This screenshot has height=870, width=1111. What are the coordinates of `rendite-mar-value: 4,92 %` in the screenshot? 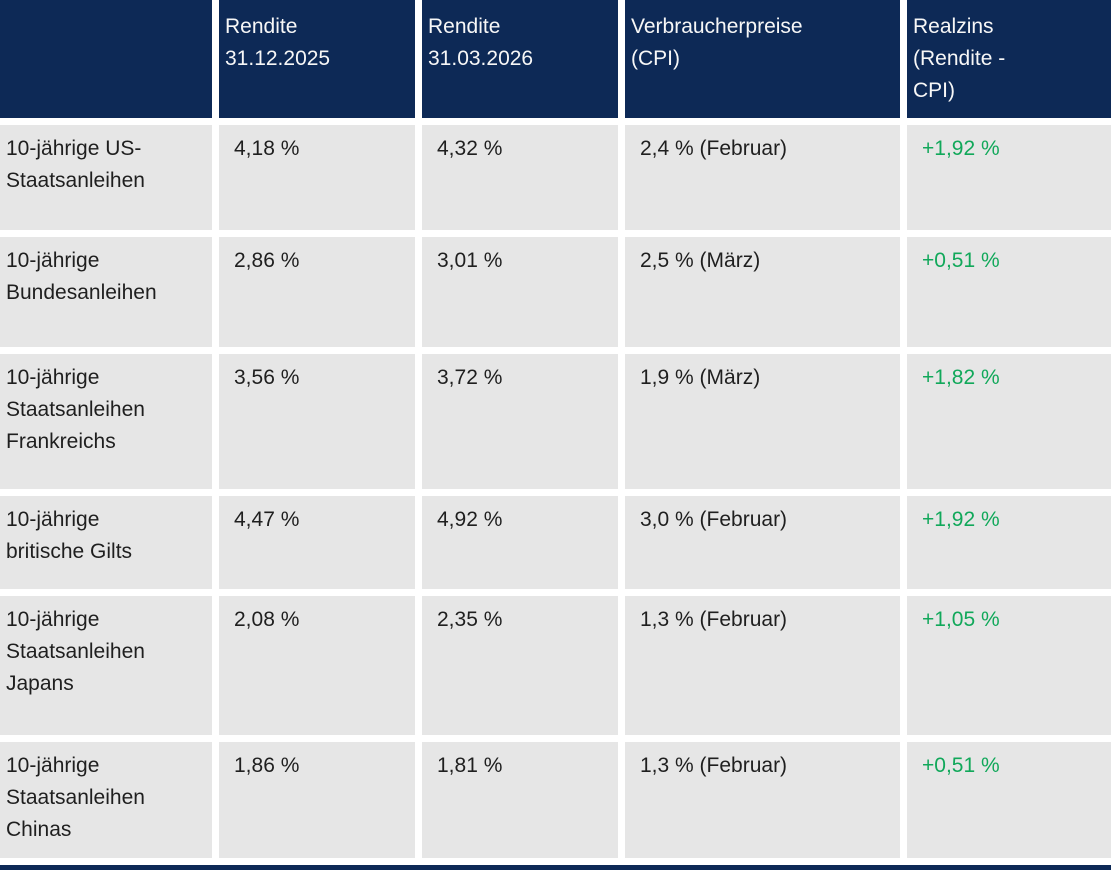 It's located at (520, 542).